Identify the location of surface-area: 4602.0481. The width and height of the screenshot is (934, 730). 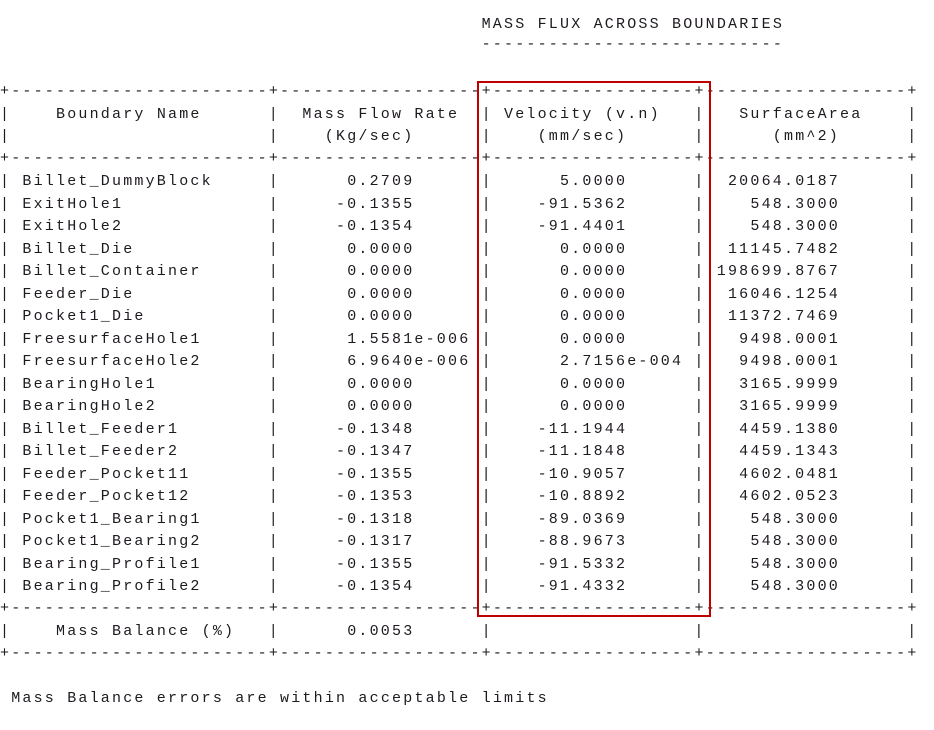
(789, 474).